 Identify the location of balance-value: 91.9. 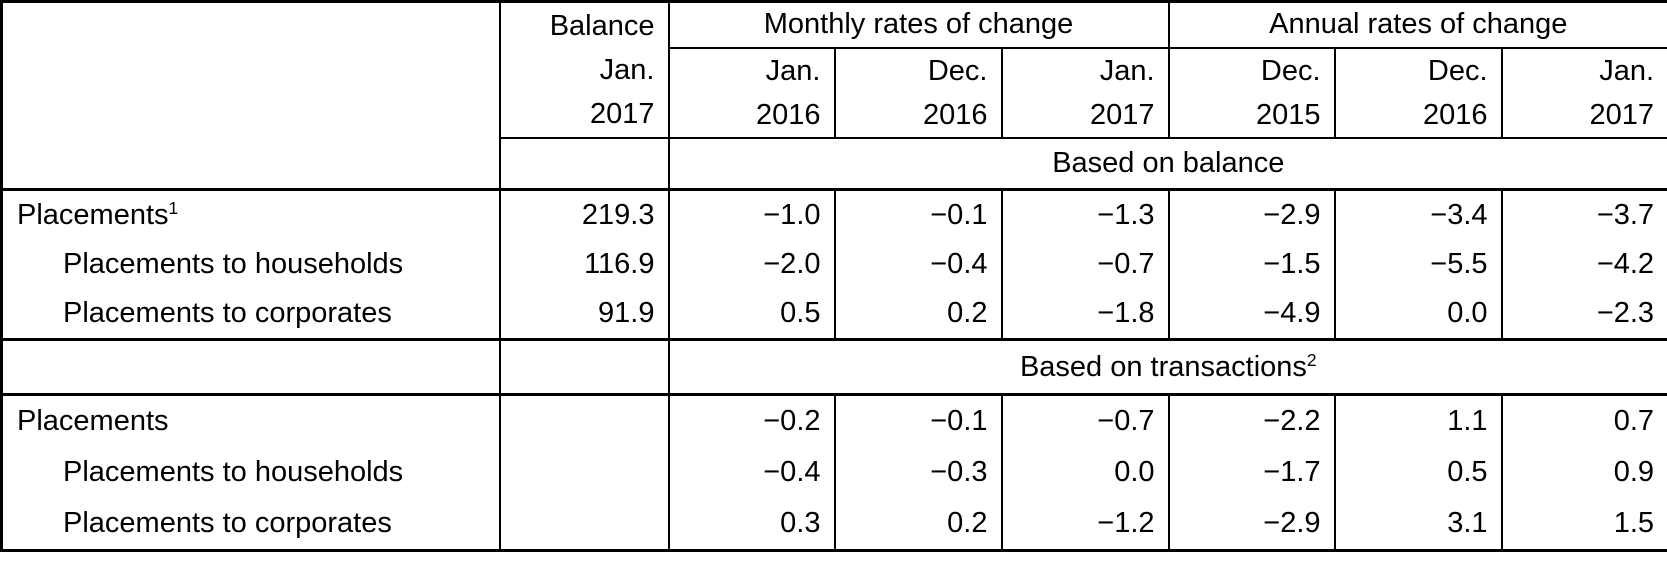
(584, 314).